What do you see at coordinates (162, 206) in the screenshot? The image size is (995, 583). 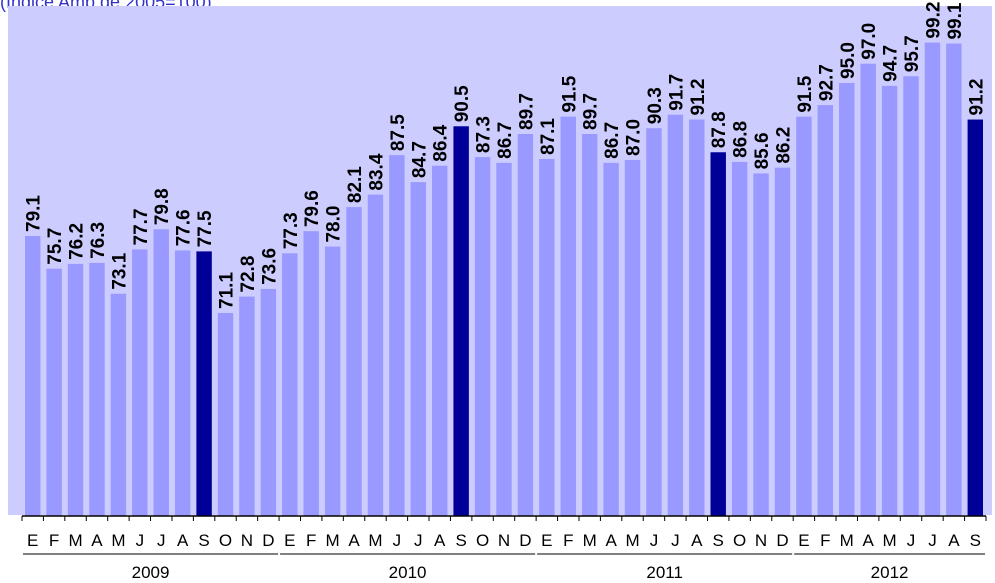 I see `data-label: 79.8` at bounding box center [162, 206].